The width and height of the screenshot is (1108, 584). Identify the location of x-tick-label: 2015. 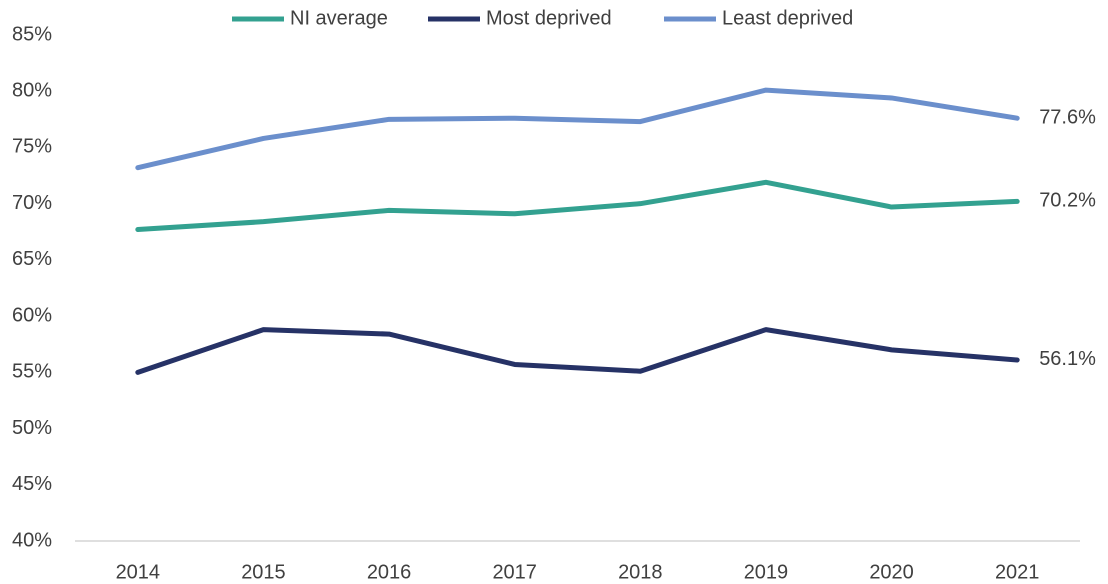
(263, 572).